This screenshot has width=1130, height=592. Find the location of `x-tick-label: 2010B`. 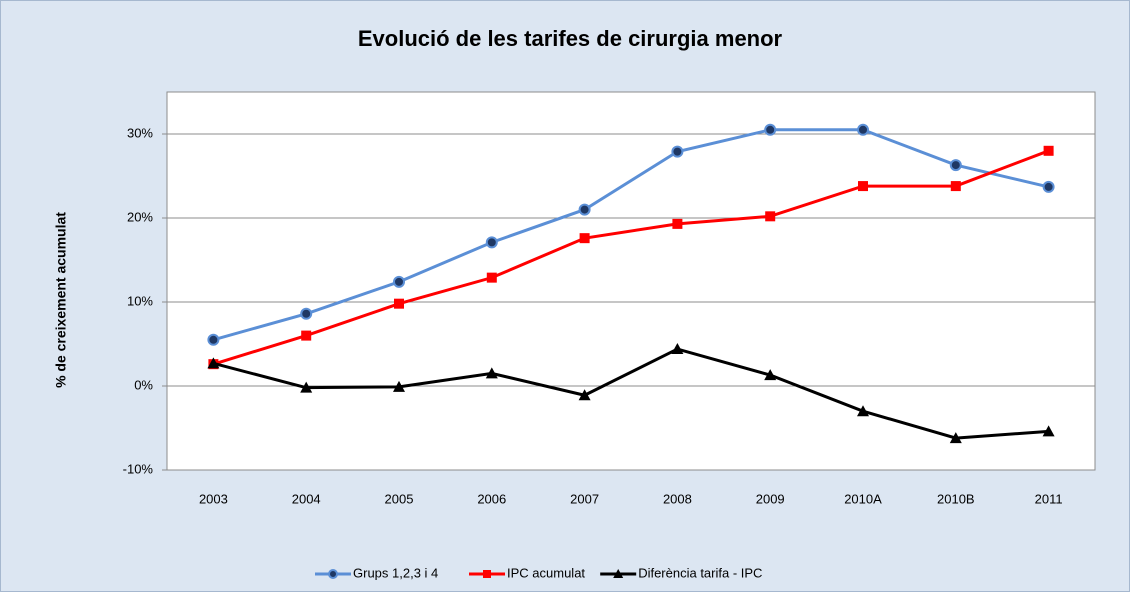

x-tick-label: 2010B is located at coordinates (956, 498).